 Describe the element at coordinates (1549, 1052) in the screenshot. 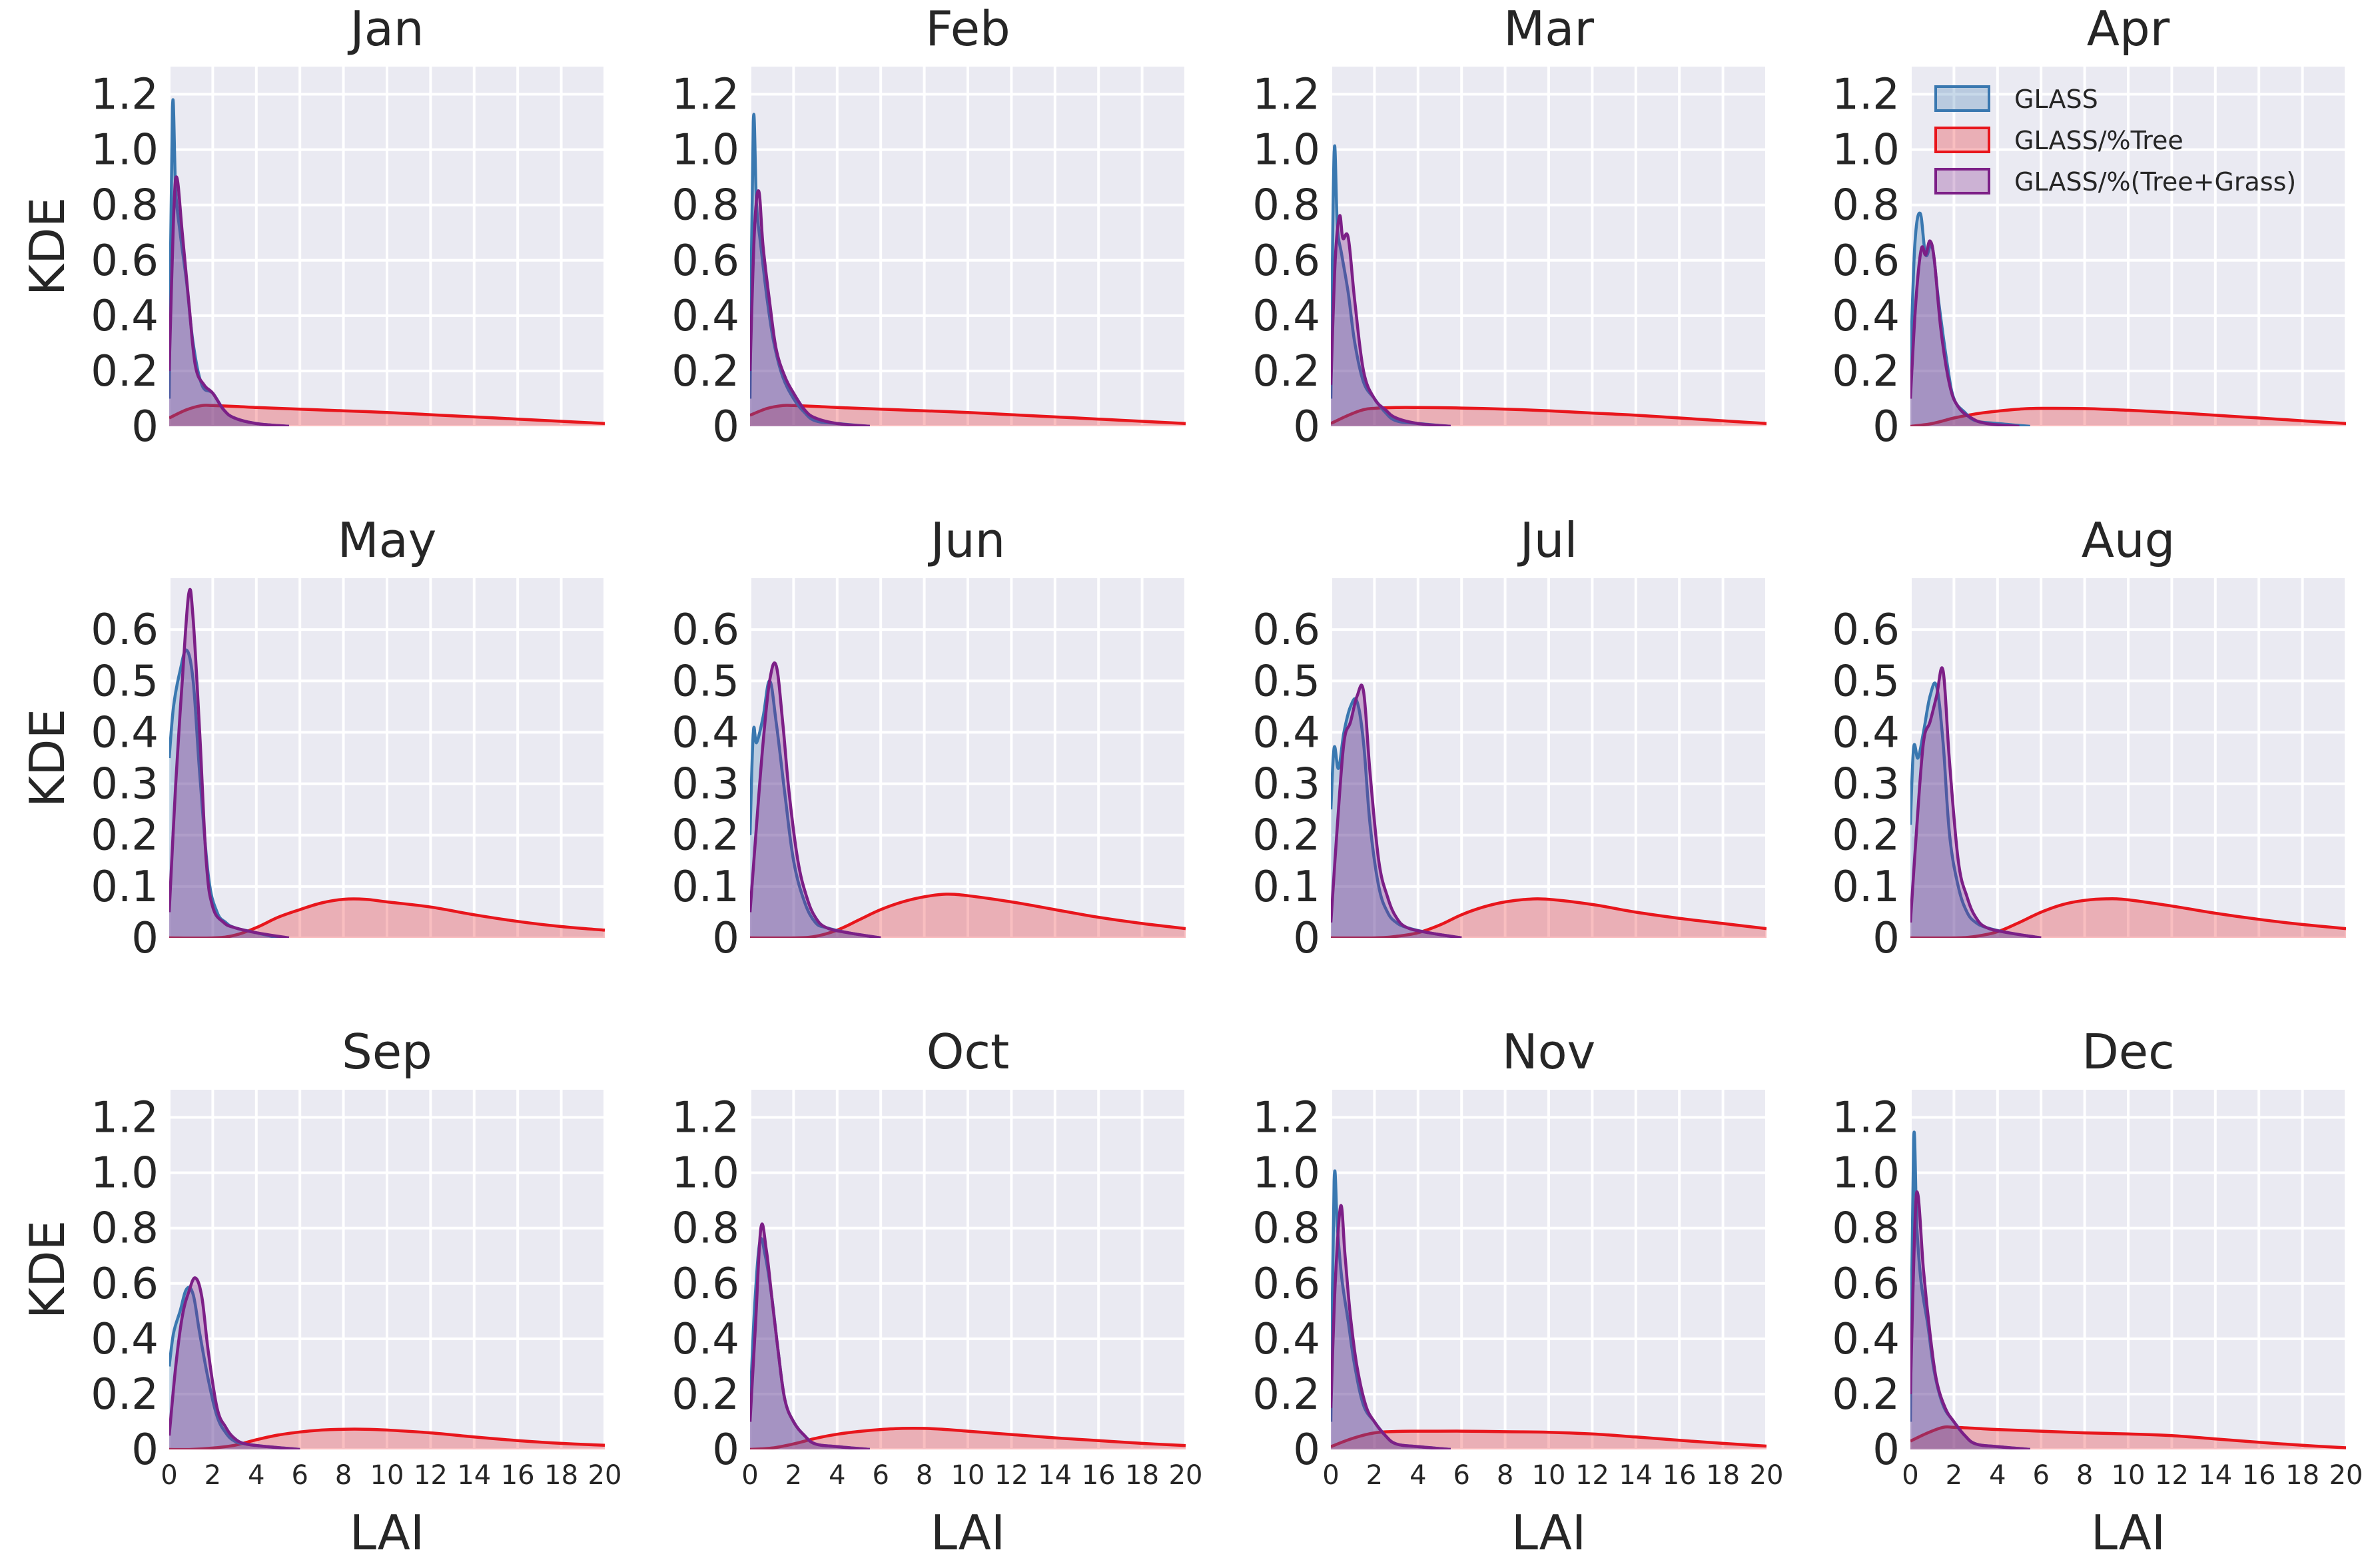

I see `panel-title: Nov` at that location.